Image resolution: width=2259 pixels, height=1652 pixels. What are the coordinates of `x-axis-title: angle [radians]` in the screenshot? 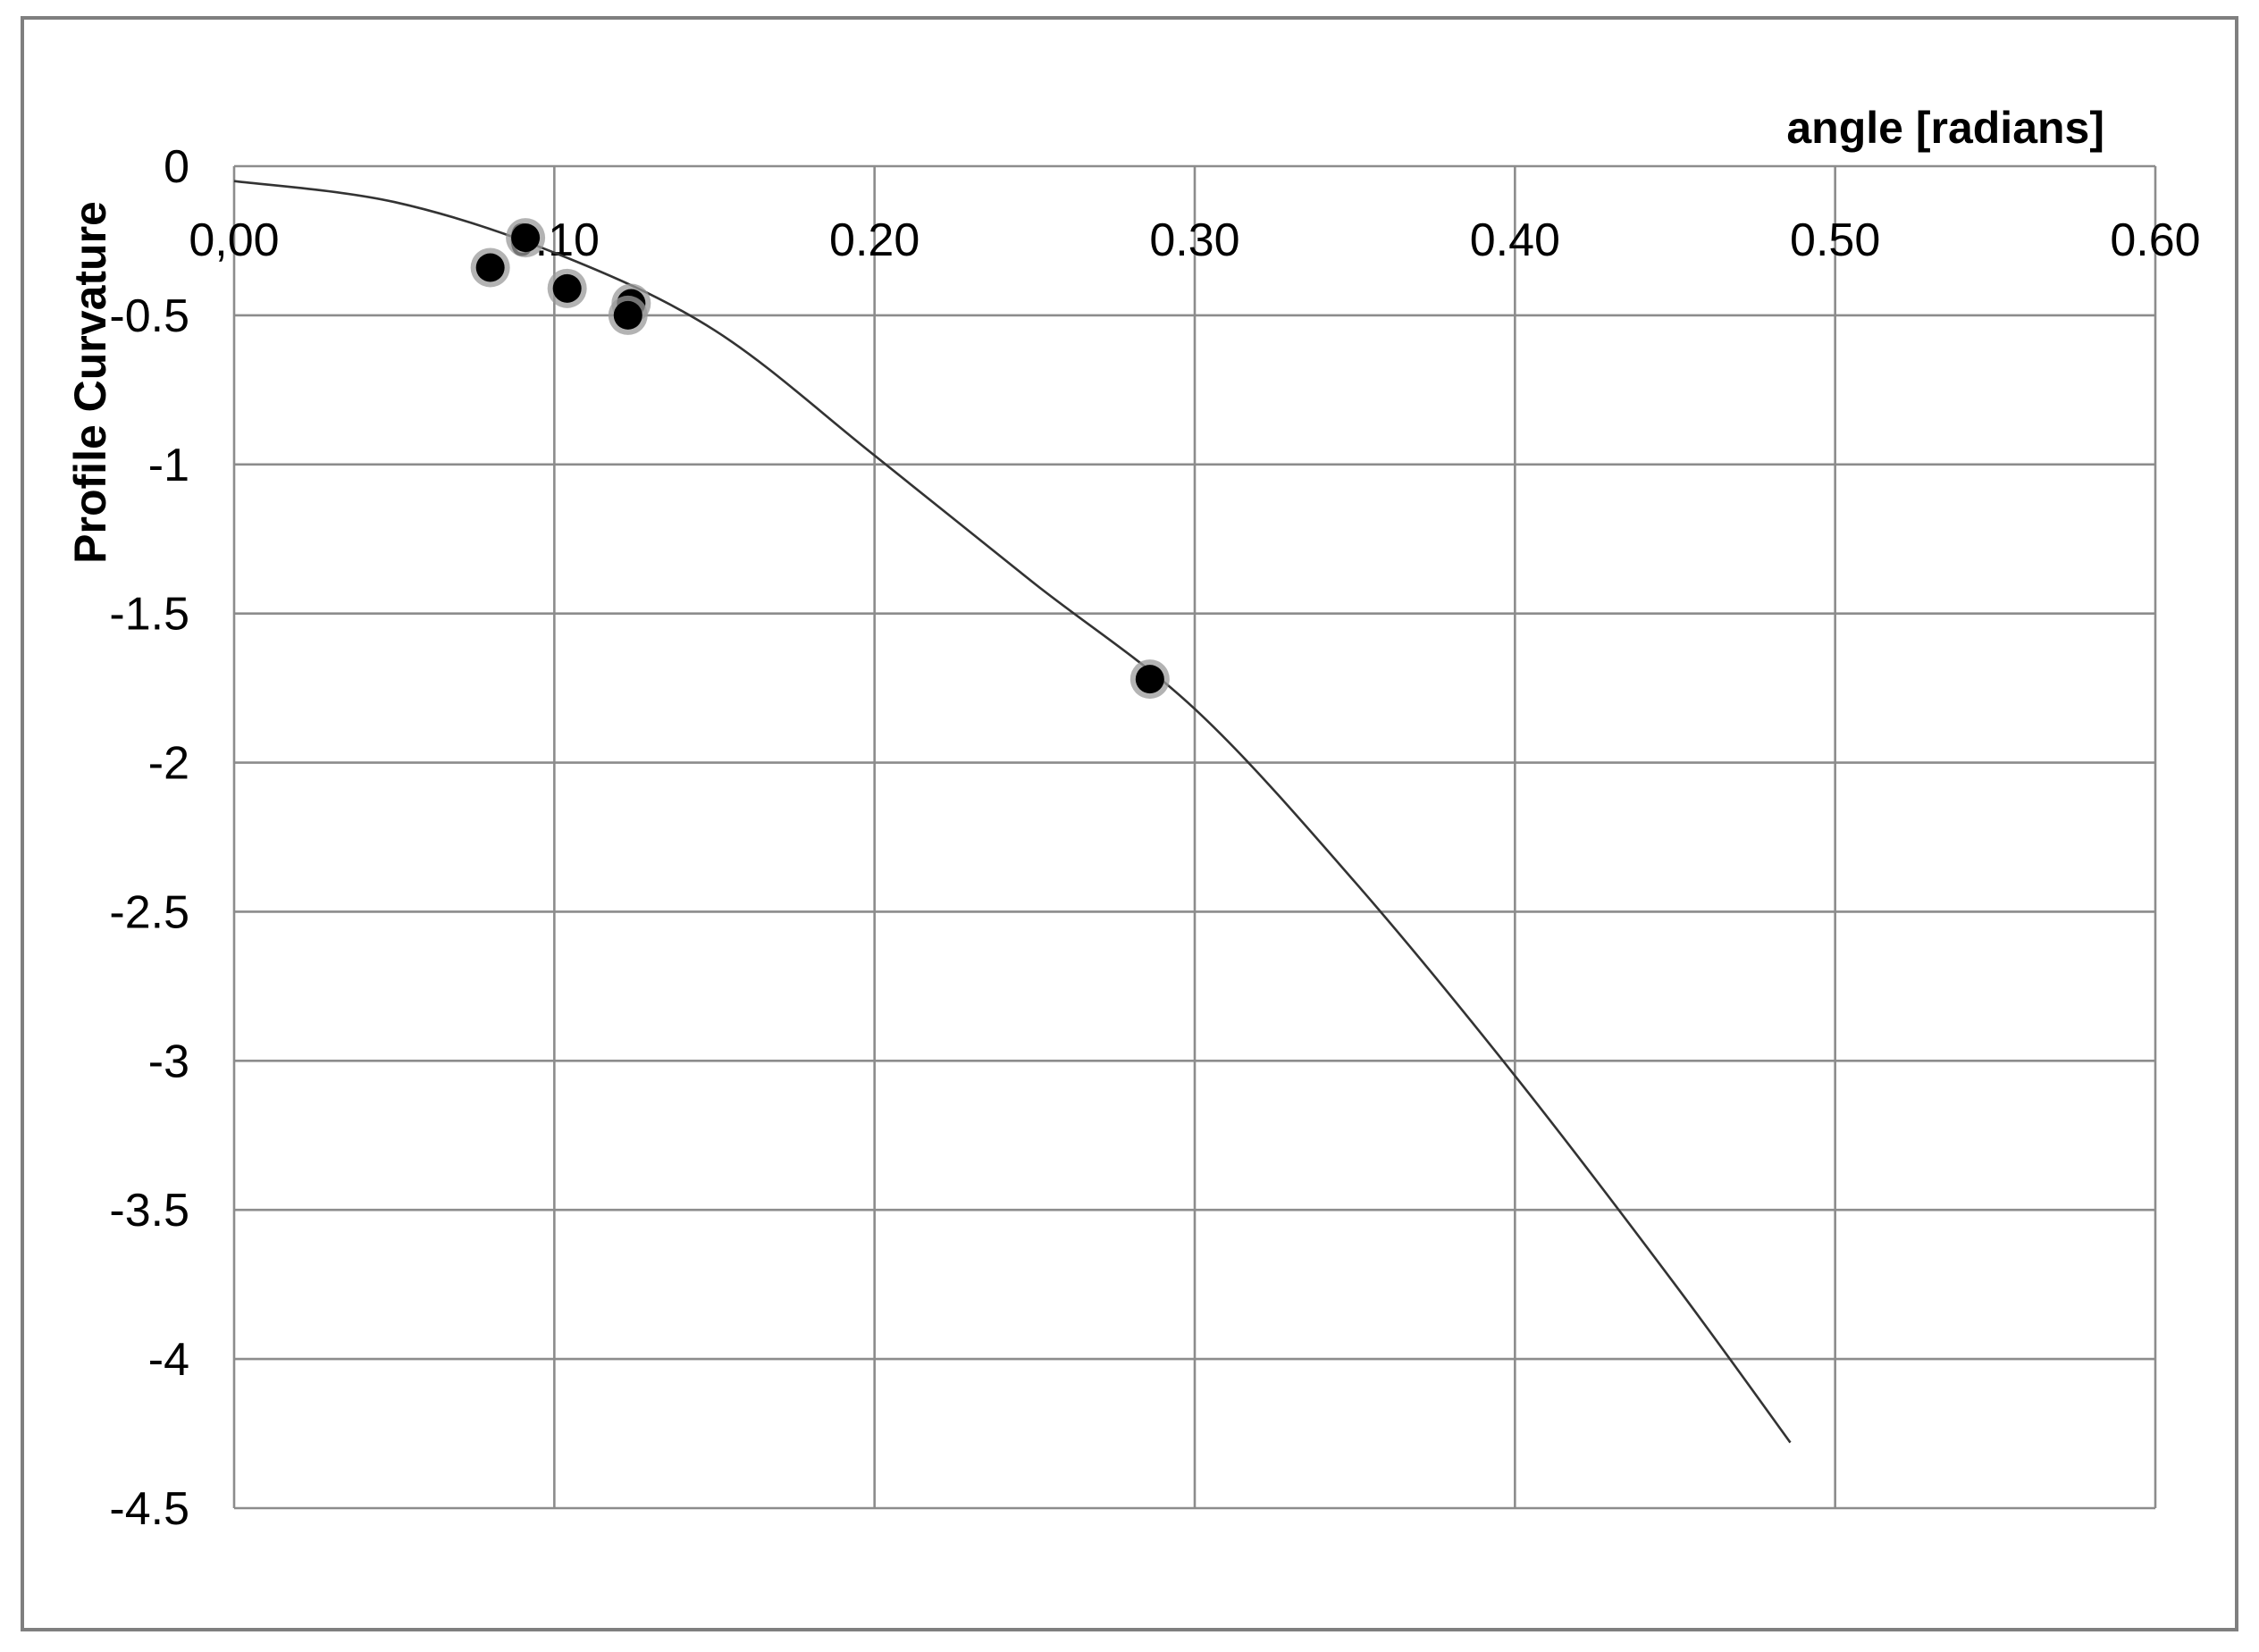 It's located at (1945, 128).